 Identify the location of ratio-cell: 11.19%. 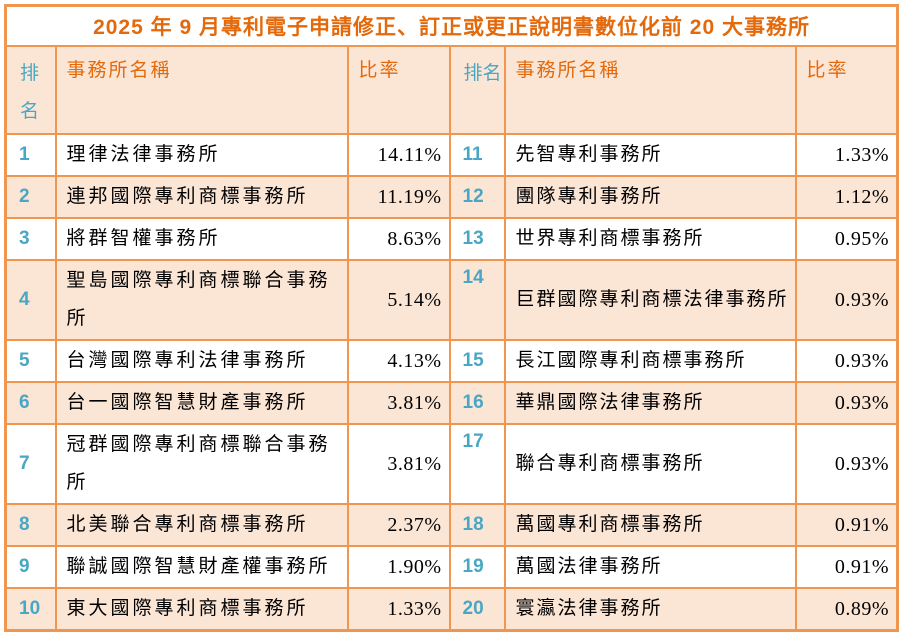
(398, 197).